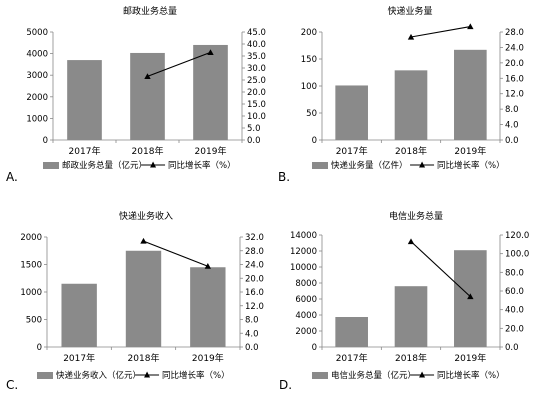 The width and height of the screenshot is (558, 406). Describe the element at coordinates (514, 292) in the screenshot. I see `y2-tick-label: 60.0` at that location.